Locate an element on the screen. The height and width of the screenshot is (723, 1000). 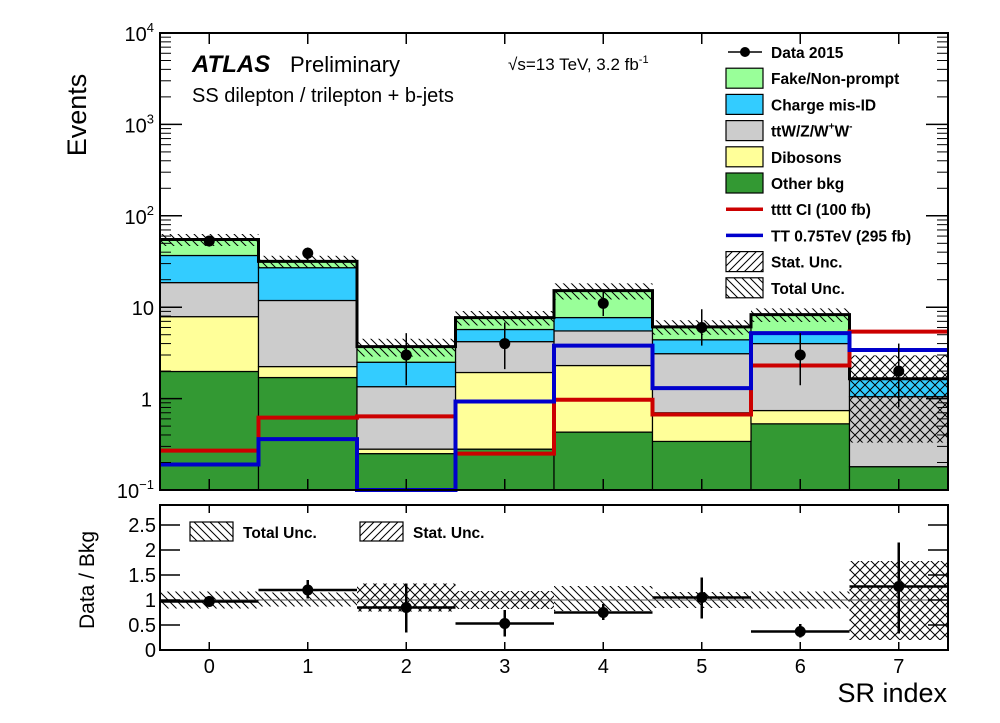
ratio-legend-label: Total Unc. is located at coordinates (280, 533).